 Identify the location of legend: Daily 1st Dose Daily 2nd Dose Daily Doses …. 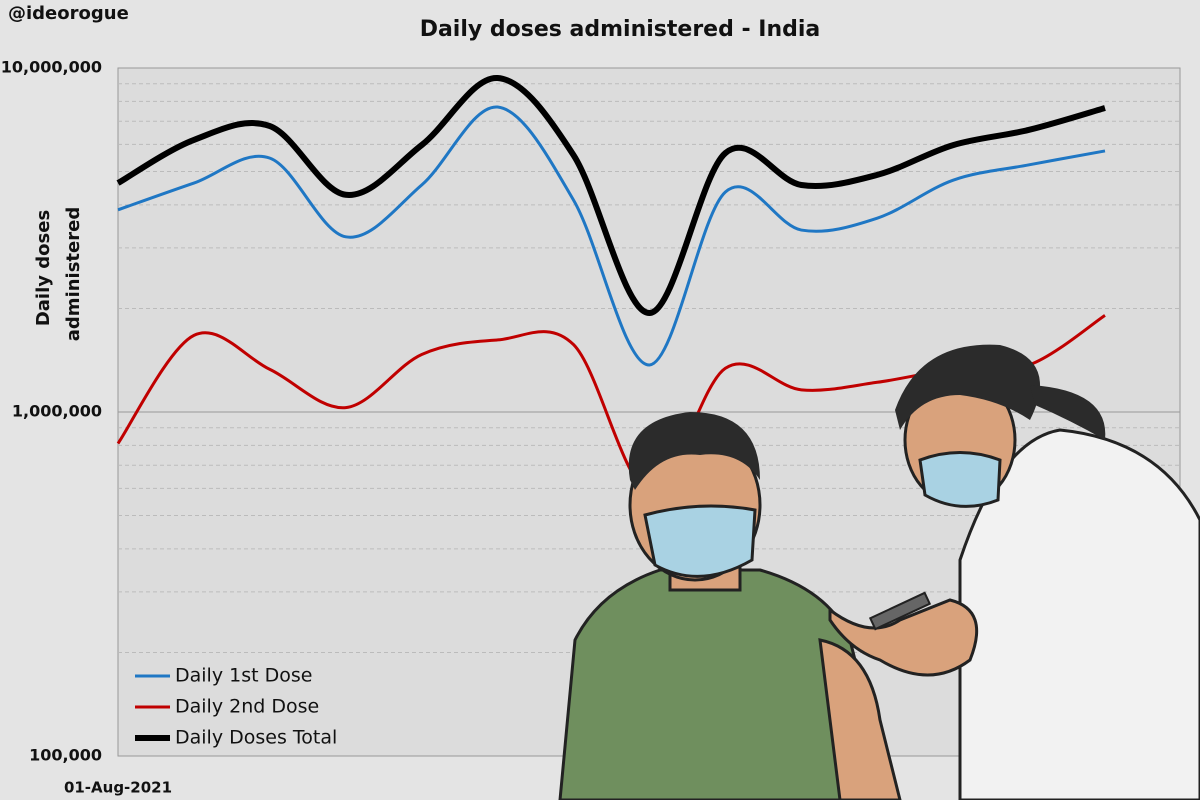
(236, 707).